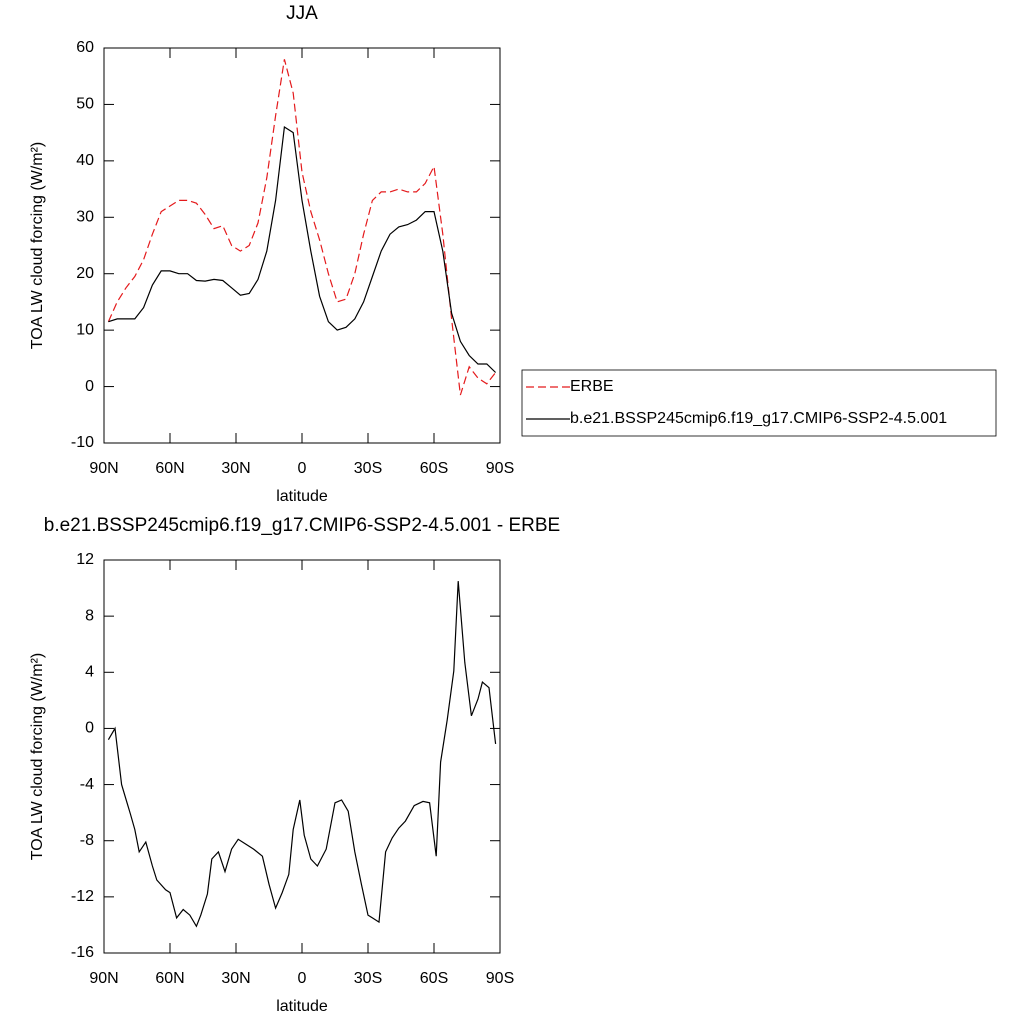 The image size is (1024, 1024). Describe the element at coordinates (759, 403) in the screenshot. I see `legend-frame` at that location.